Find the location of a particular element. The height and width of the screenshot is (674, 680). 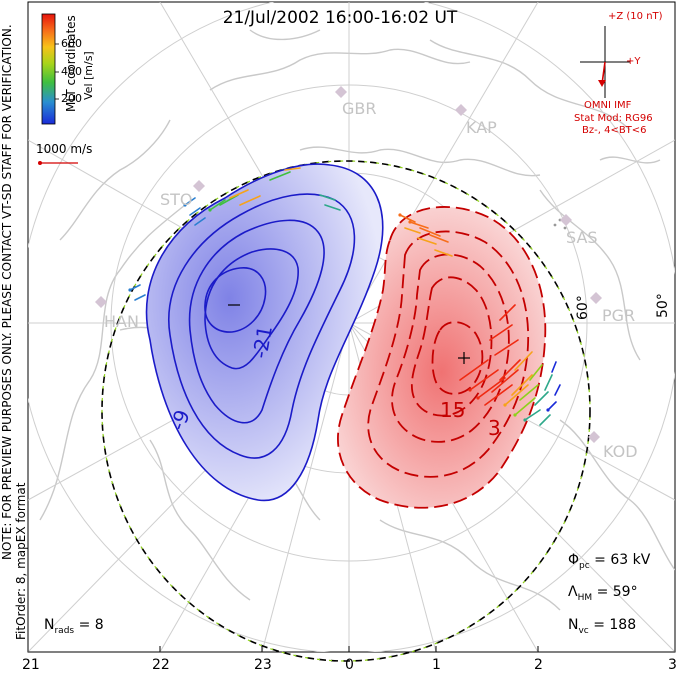

stat-nrads-sub: rads is located at coordinates (64, 630).